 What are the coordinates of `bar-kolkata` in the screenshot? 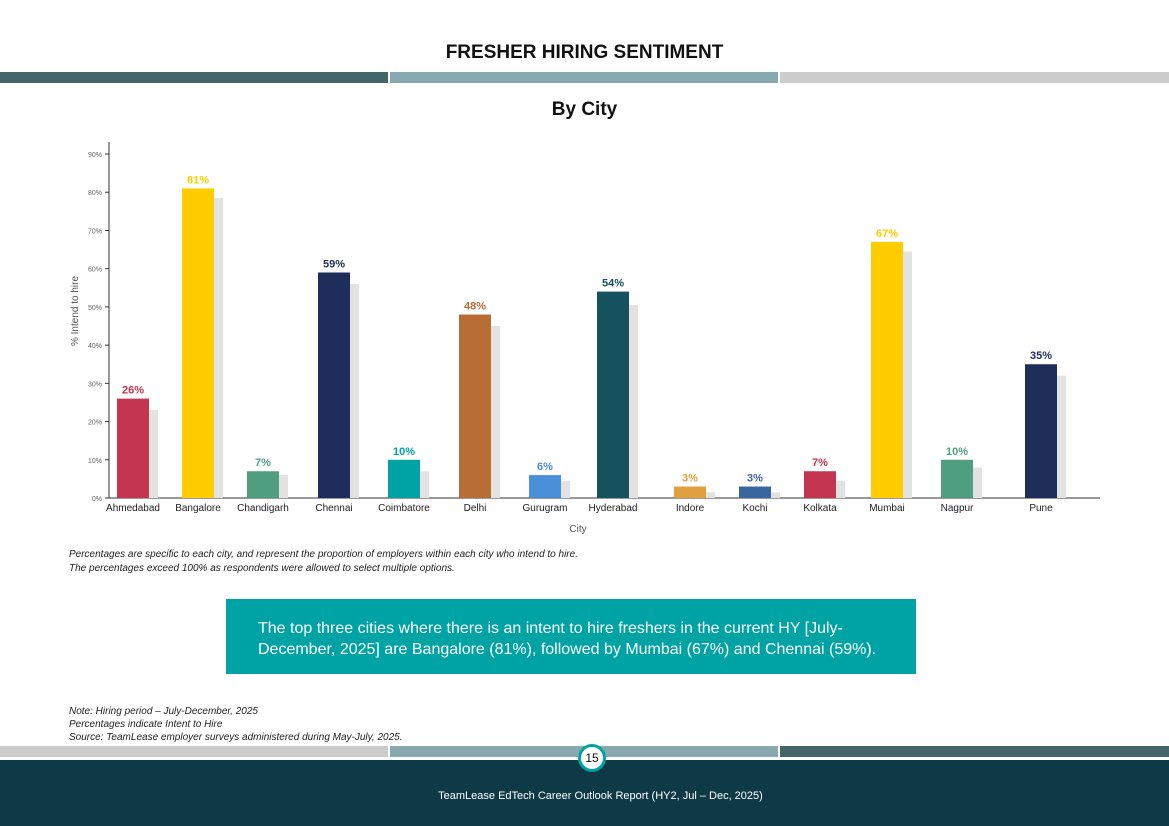 It's located at (820, 484).